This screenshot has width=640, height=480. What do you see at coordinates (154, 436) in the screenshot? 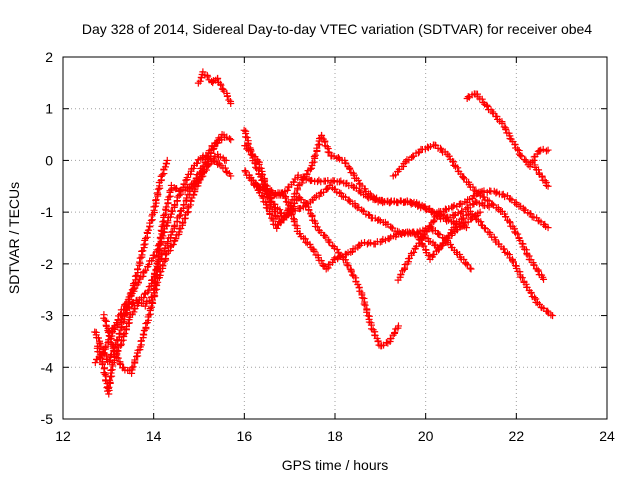
I see `x-tick-label: 14` at bounding box center [154, 436].